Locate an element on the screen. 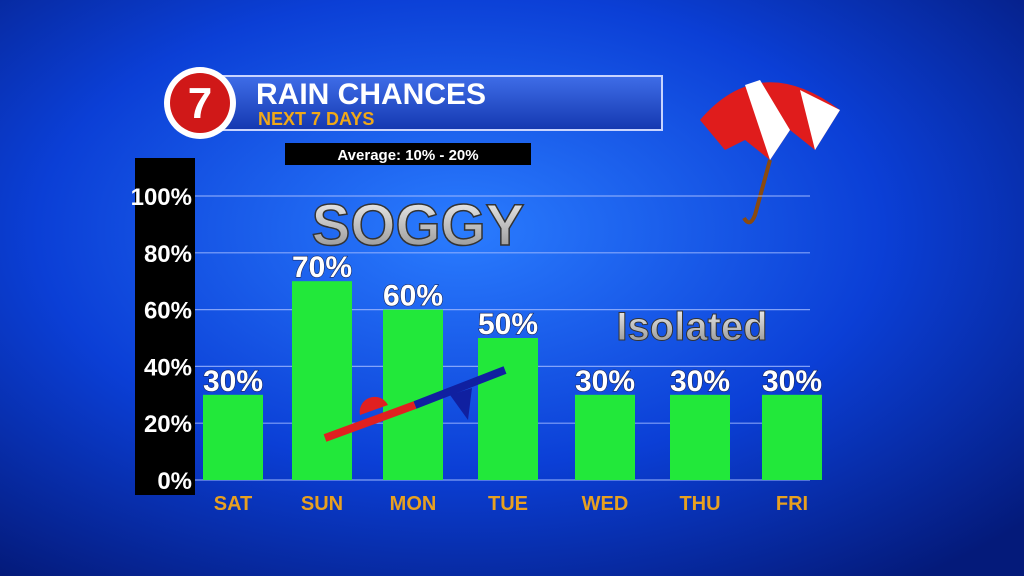 The image size is (1024, 581). umbrella-icon is located at coordinates (770, 152).